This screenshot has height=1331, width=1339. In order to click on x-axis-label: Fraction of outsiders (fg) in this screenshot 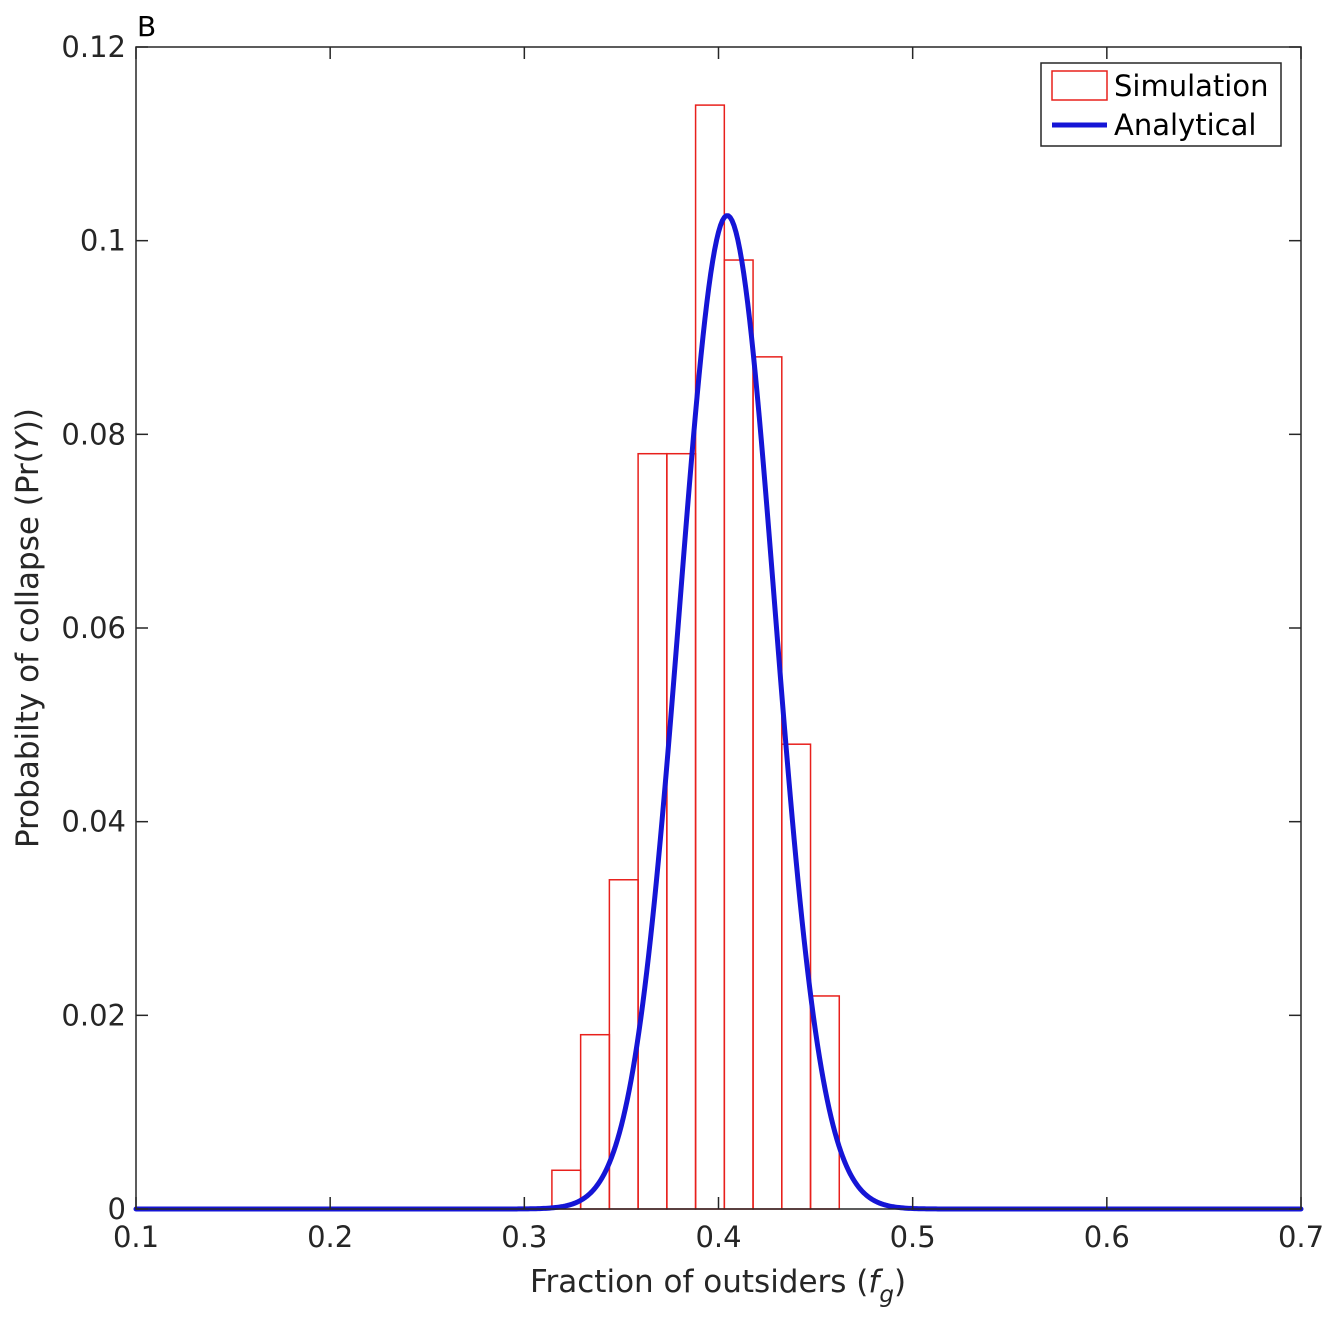, I will do `click(718, 1286)`.